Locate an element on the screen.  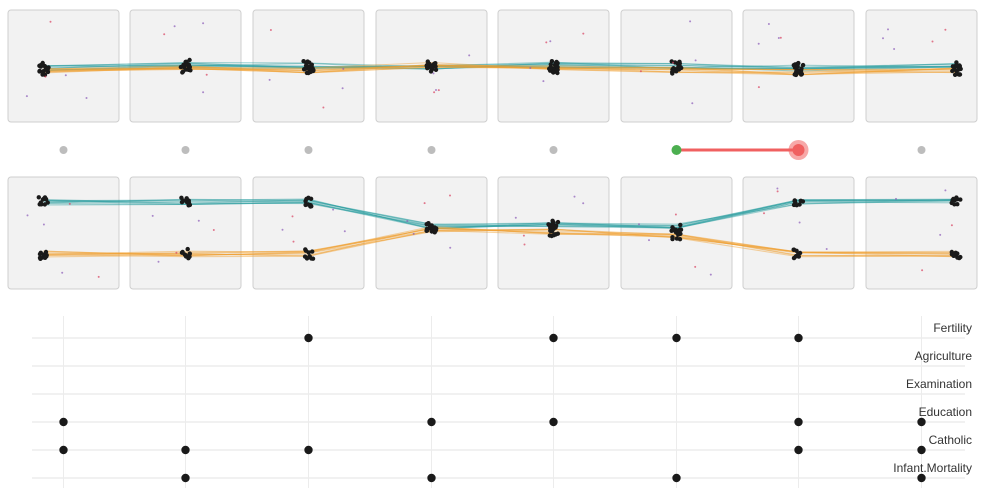
variable-label-education: Education is located at coordinates (945, 412).